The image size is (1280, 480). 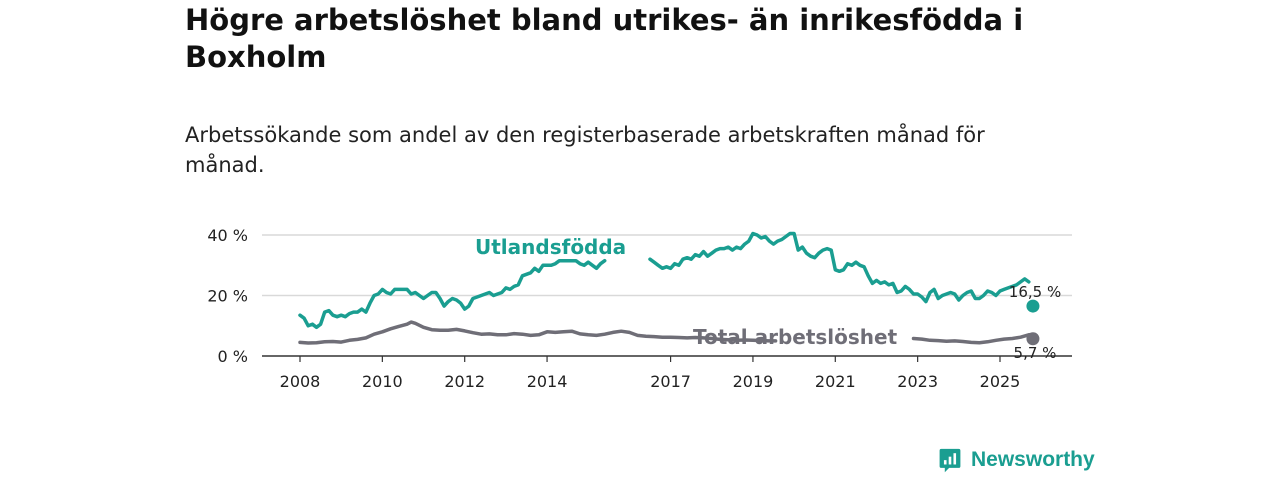 I want to click on series-foreign-born, so click(x=664, y=280).